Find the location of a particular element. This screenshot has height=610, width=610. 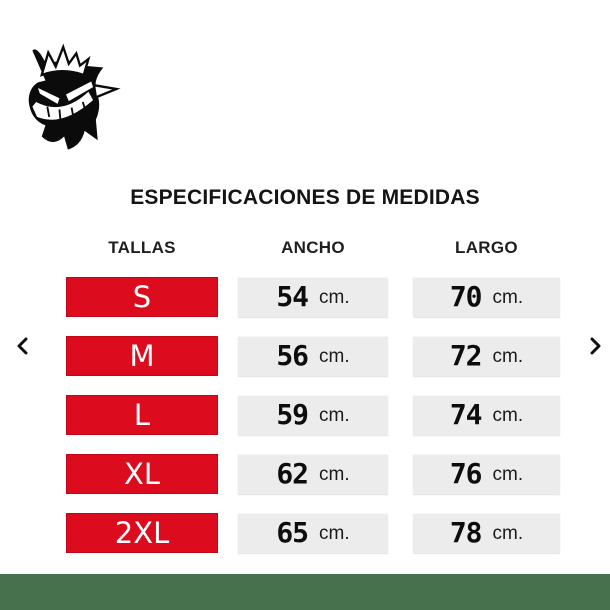

size-badge: S is located at coordinates (142, 297).